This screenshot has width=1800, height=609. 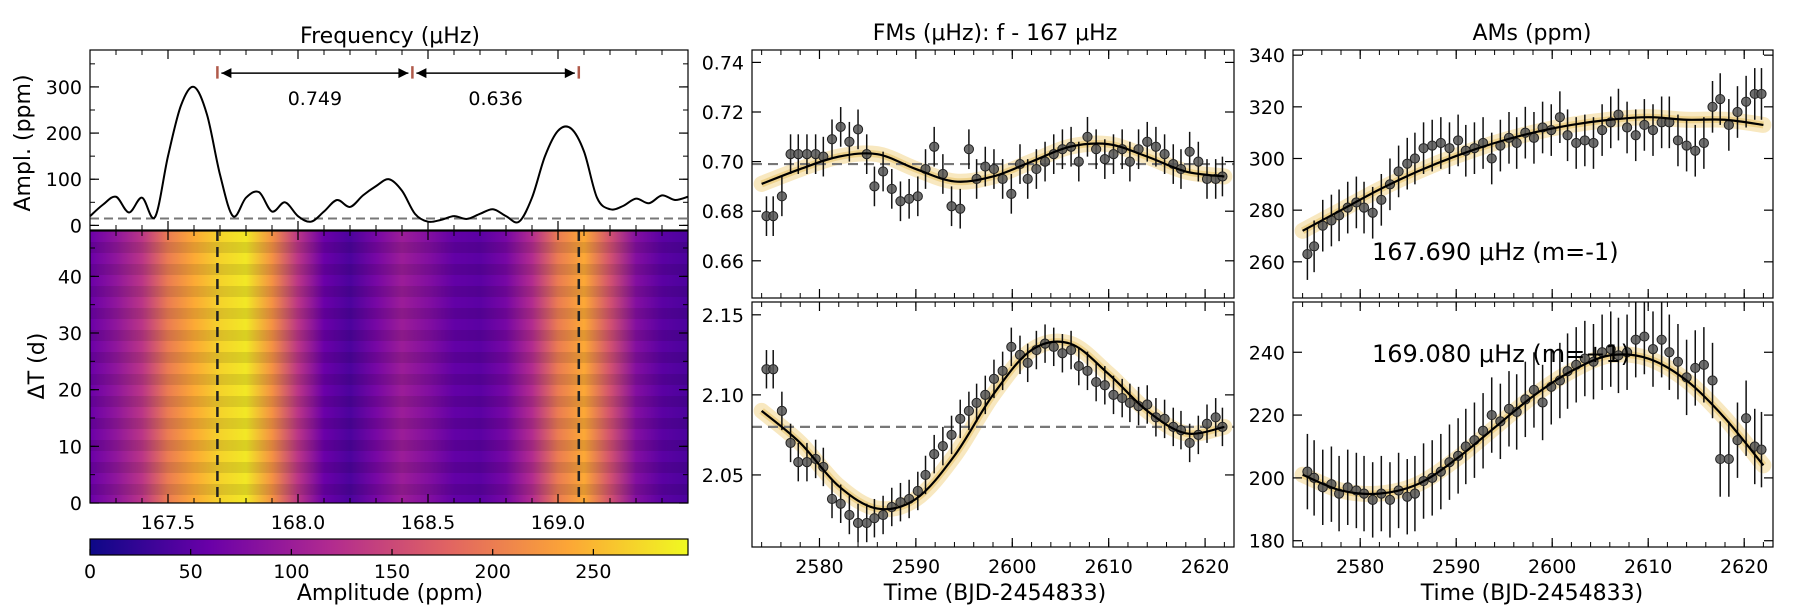 I want to click on colorbar, so click(x=389, y=547).